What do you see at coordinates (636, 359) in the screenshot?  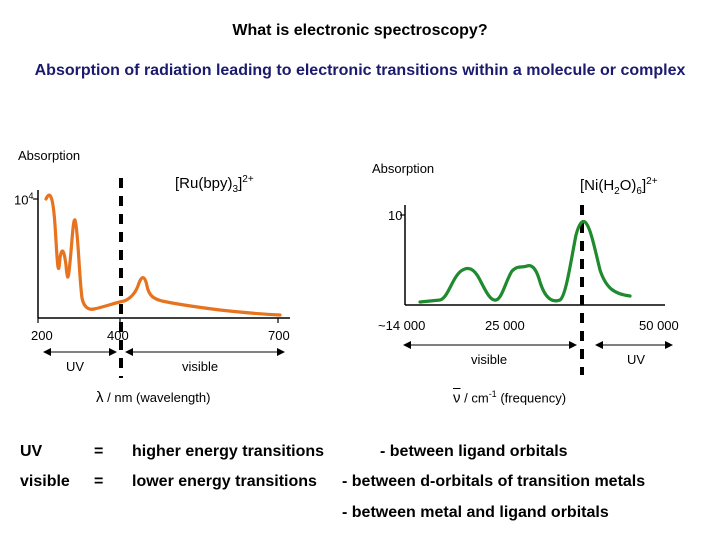 I see `right-region-uv: UV` at bounding box center [636, 359].